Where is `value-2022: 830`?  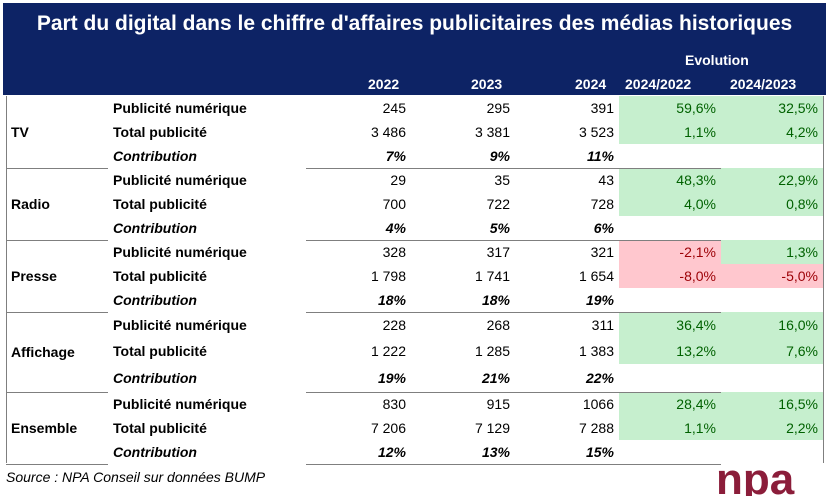
value-2022: 830 is located at coordinates (394, 404).